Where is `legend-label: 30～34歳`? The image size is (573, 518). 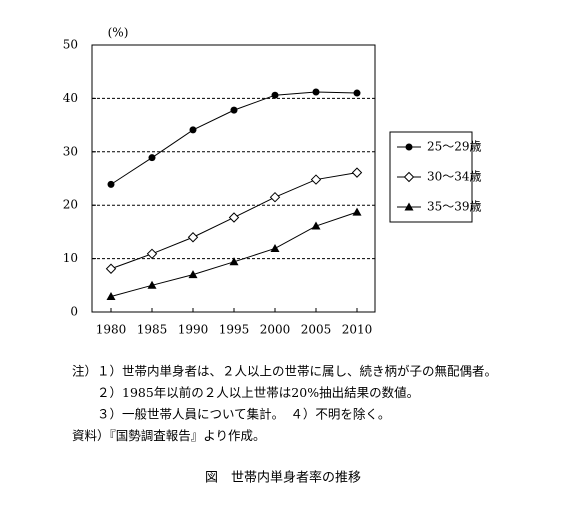
legend-label: 30～34歳 is located at coordinates (454, 177).